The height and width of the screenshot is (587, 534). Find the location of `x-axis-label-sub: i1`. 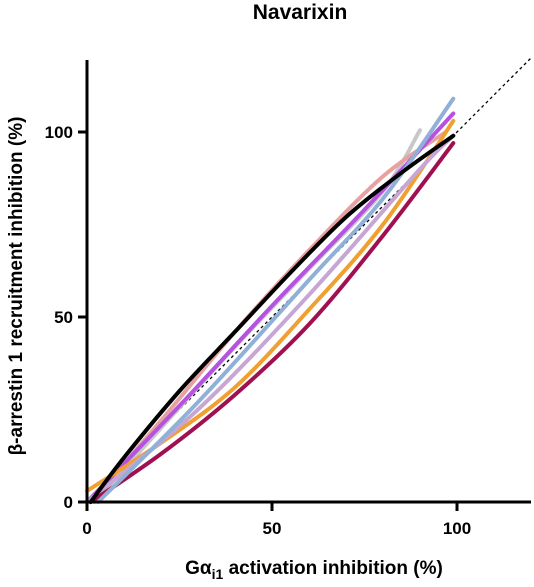

x-axis-label-sub: i1 is located at coordinates (218, 574).